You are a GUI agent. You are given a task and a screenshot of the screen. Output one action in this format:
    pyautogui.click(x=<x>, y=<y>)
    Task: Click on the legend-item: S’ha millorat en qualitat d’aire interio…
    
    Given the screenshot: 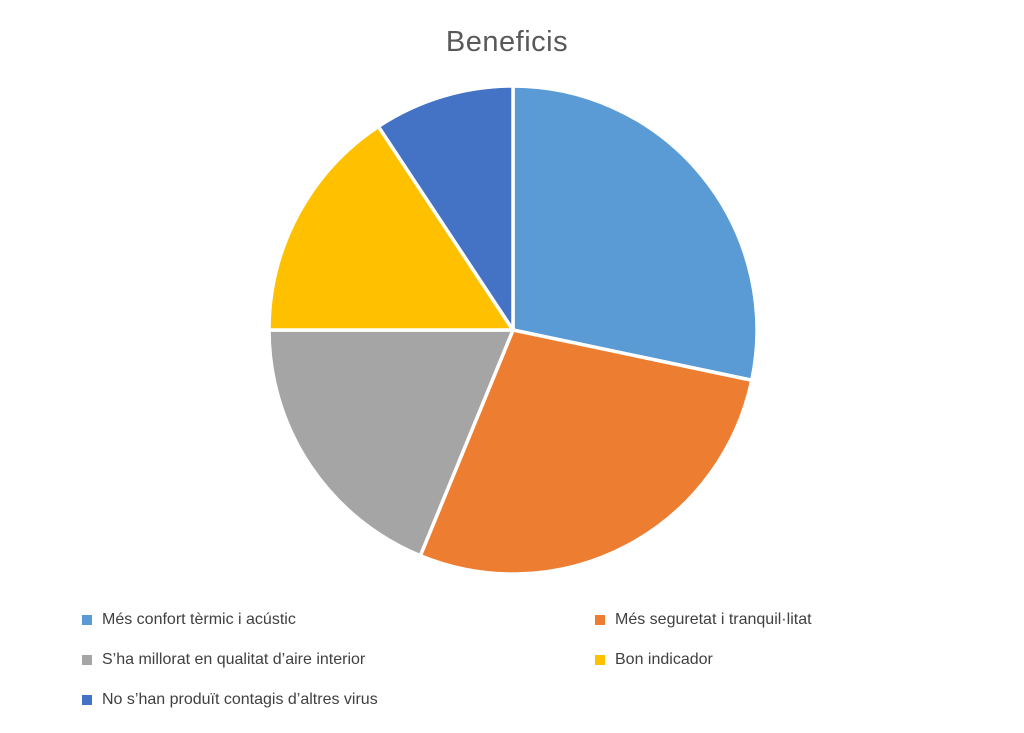 What is the action you would take?
    pyautogui.click(x=338, y=660)
    